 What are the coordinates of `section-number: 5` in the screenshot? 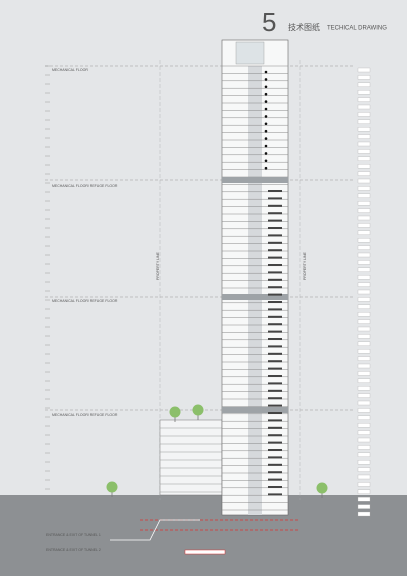 It's located at (269, 22).